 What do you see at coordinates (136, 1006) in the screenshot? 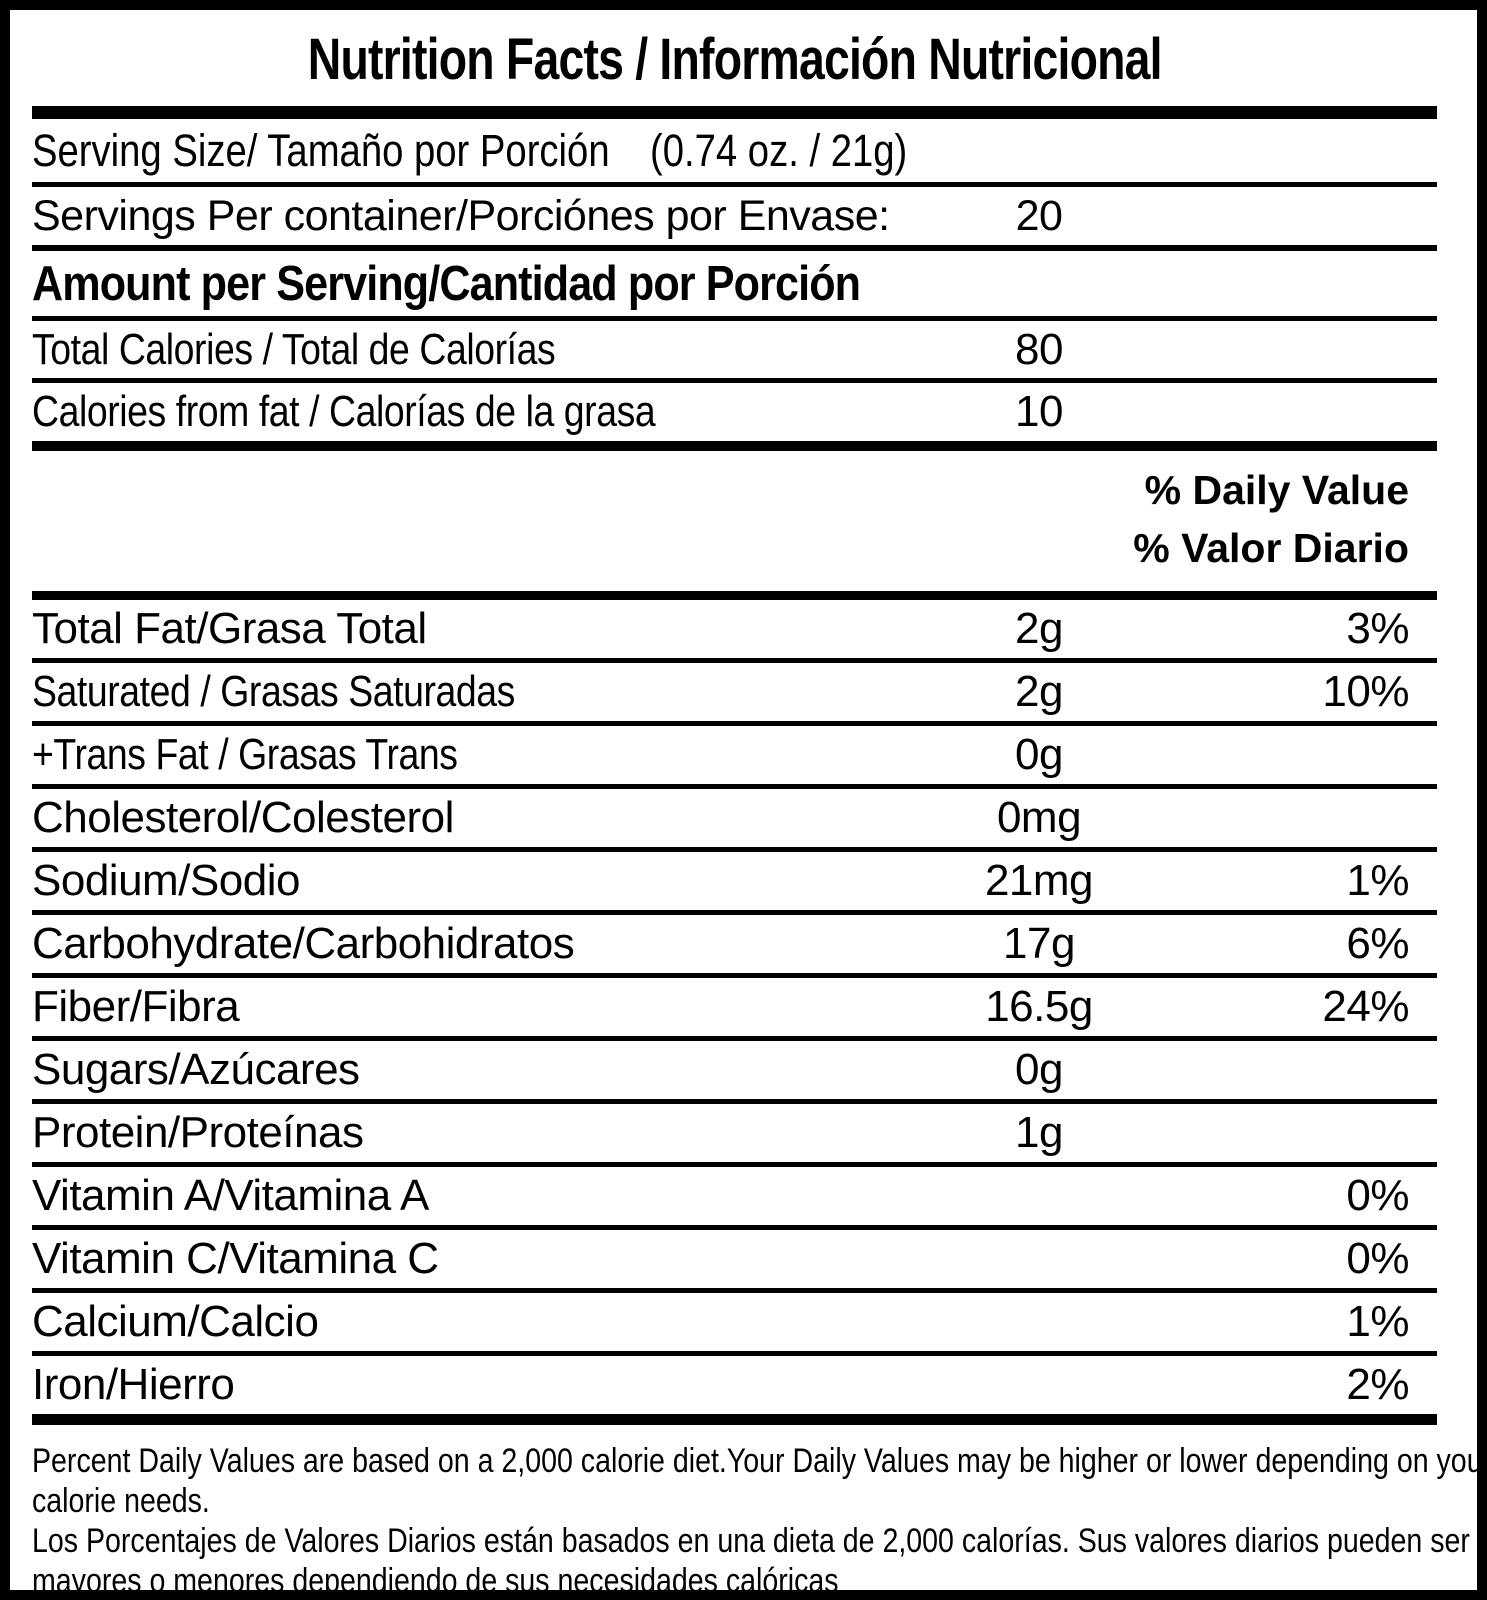
I see `nutrient-label: Fiber/Fibra` at bounding box center [136, 1006].